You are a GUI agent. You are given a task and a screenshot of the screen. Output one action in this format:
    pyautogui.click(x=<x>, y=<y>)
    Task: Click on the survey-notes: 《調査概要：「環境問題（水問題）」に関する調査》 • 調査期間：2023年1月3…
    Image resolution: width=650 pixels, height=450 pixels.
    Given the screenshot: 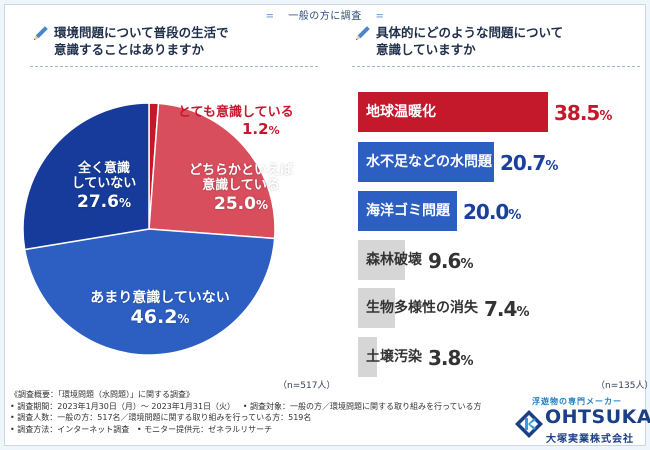 What is the action you would take?
    pyautogui.click(x=246, y=412)
    